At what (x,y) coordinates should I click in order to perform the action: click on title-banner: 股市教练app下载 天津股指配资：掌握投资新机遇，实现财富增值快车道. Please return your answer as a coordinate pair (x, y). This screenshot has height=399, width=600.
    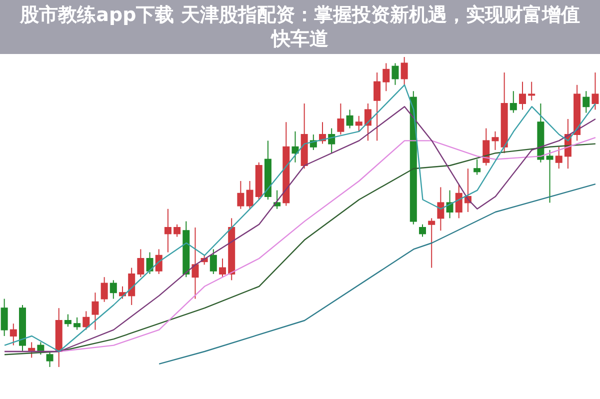
    Looking at the image, I should click on (300, 27).